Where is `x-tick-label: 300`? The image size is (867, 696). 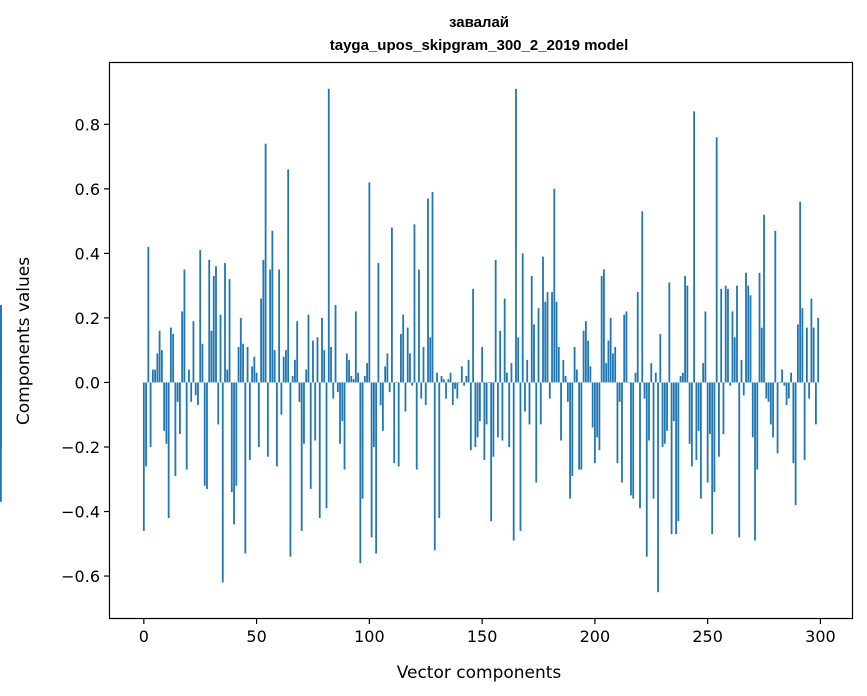
x-tick-label: 300 is located at coordinates (820, 636).